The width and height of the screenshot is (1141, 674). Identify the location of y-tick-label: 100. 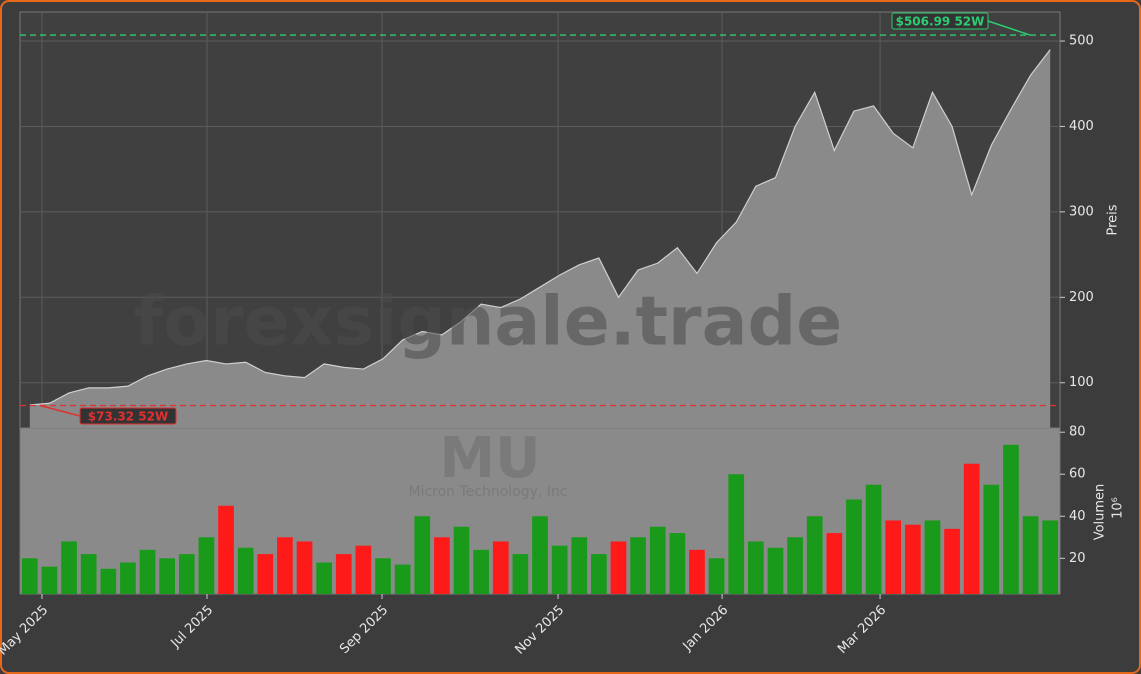
(1081, 382).